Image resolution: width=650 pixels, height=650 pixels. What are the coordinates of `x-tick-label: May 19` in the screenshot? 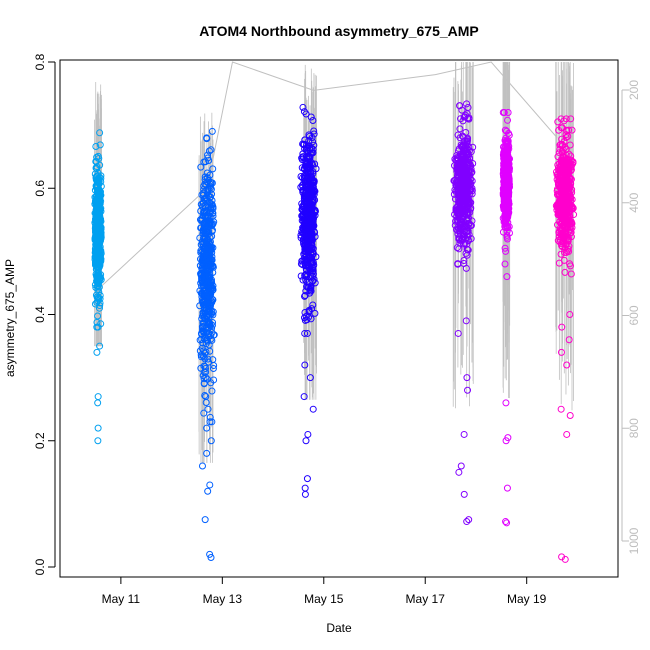 It's located at (527, 599).